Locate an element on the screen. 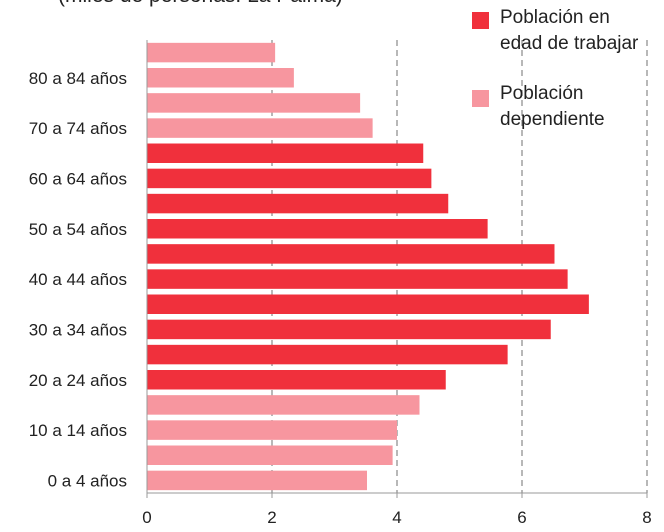  y-tick-label-4: 20 a 24 años is located at coordinates (78, 380).